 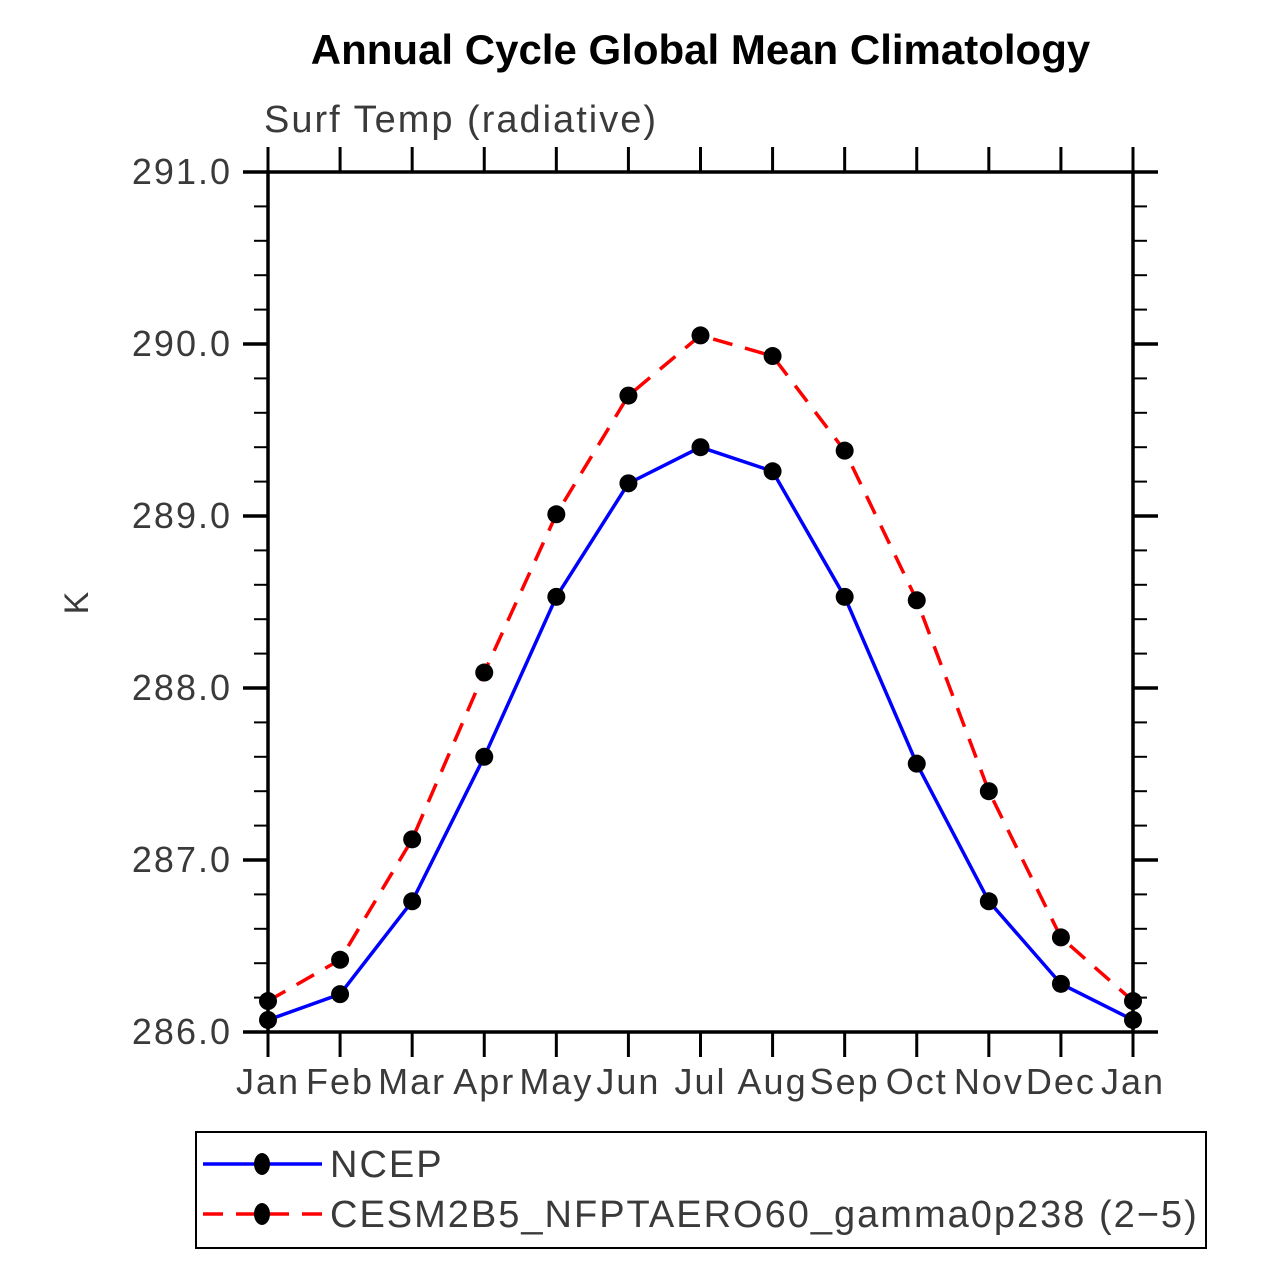 I want to click on x-tick-label: Jun, so click(x=628, y=1081).